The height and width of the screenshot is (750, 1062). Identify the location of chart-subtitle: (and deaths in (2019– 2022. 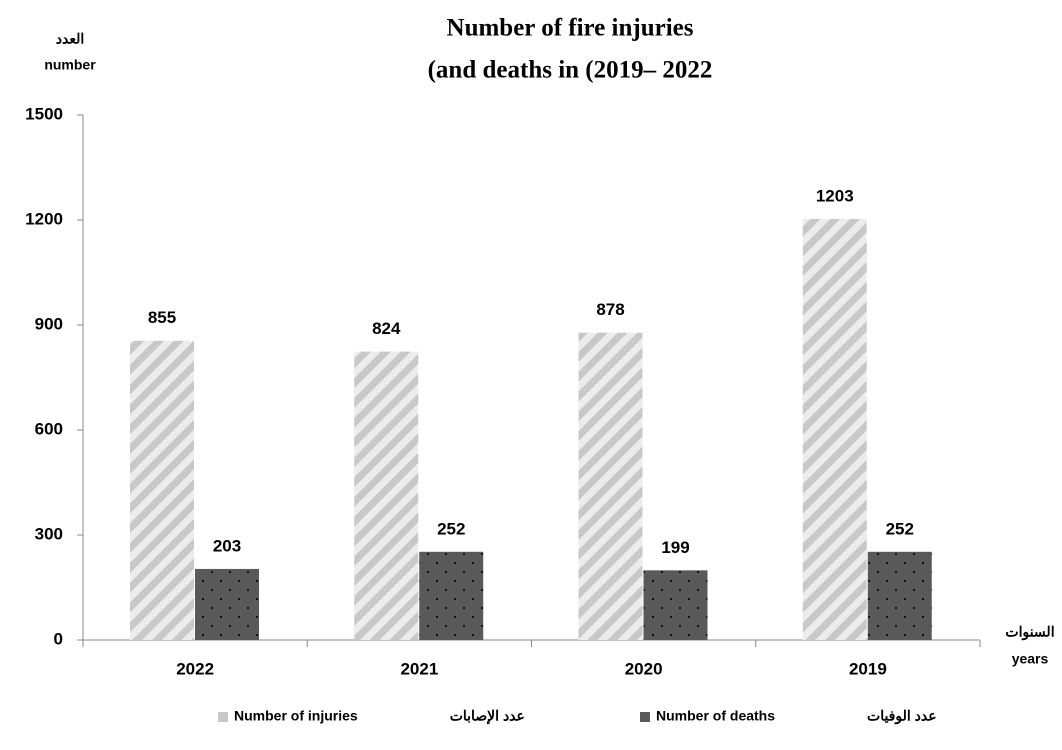
(570, 70).